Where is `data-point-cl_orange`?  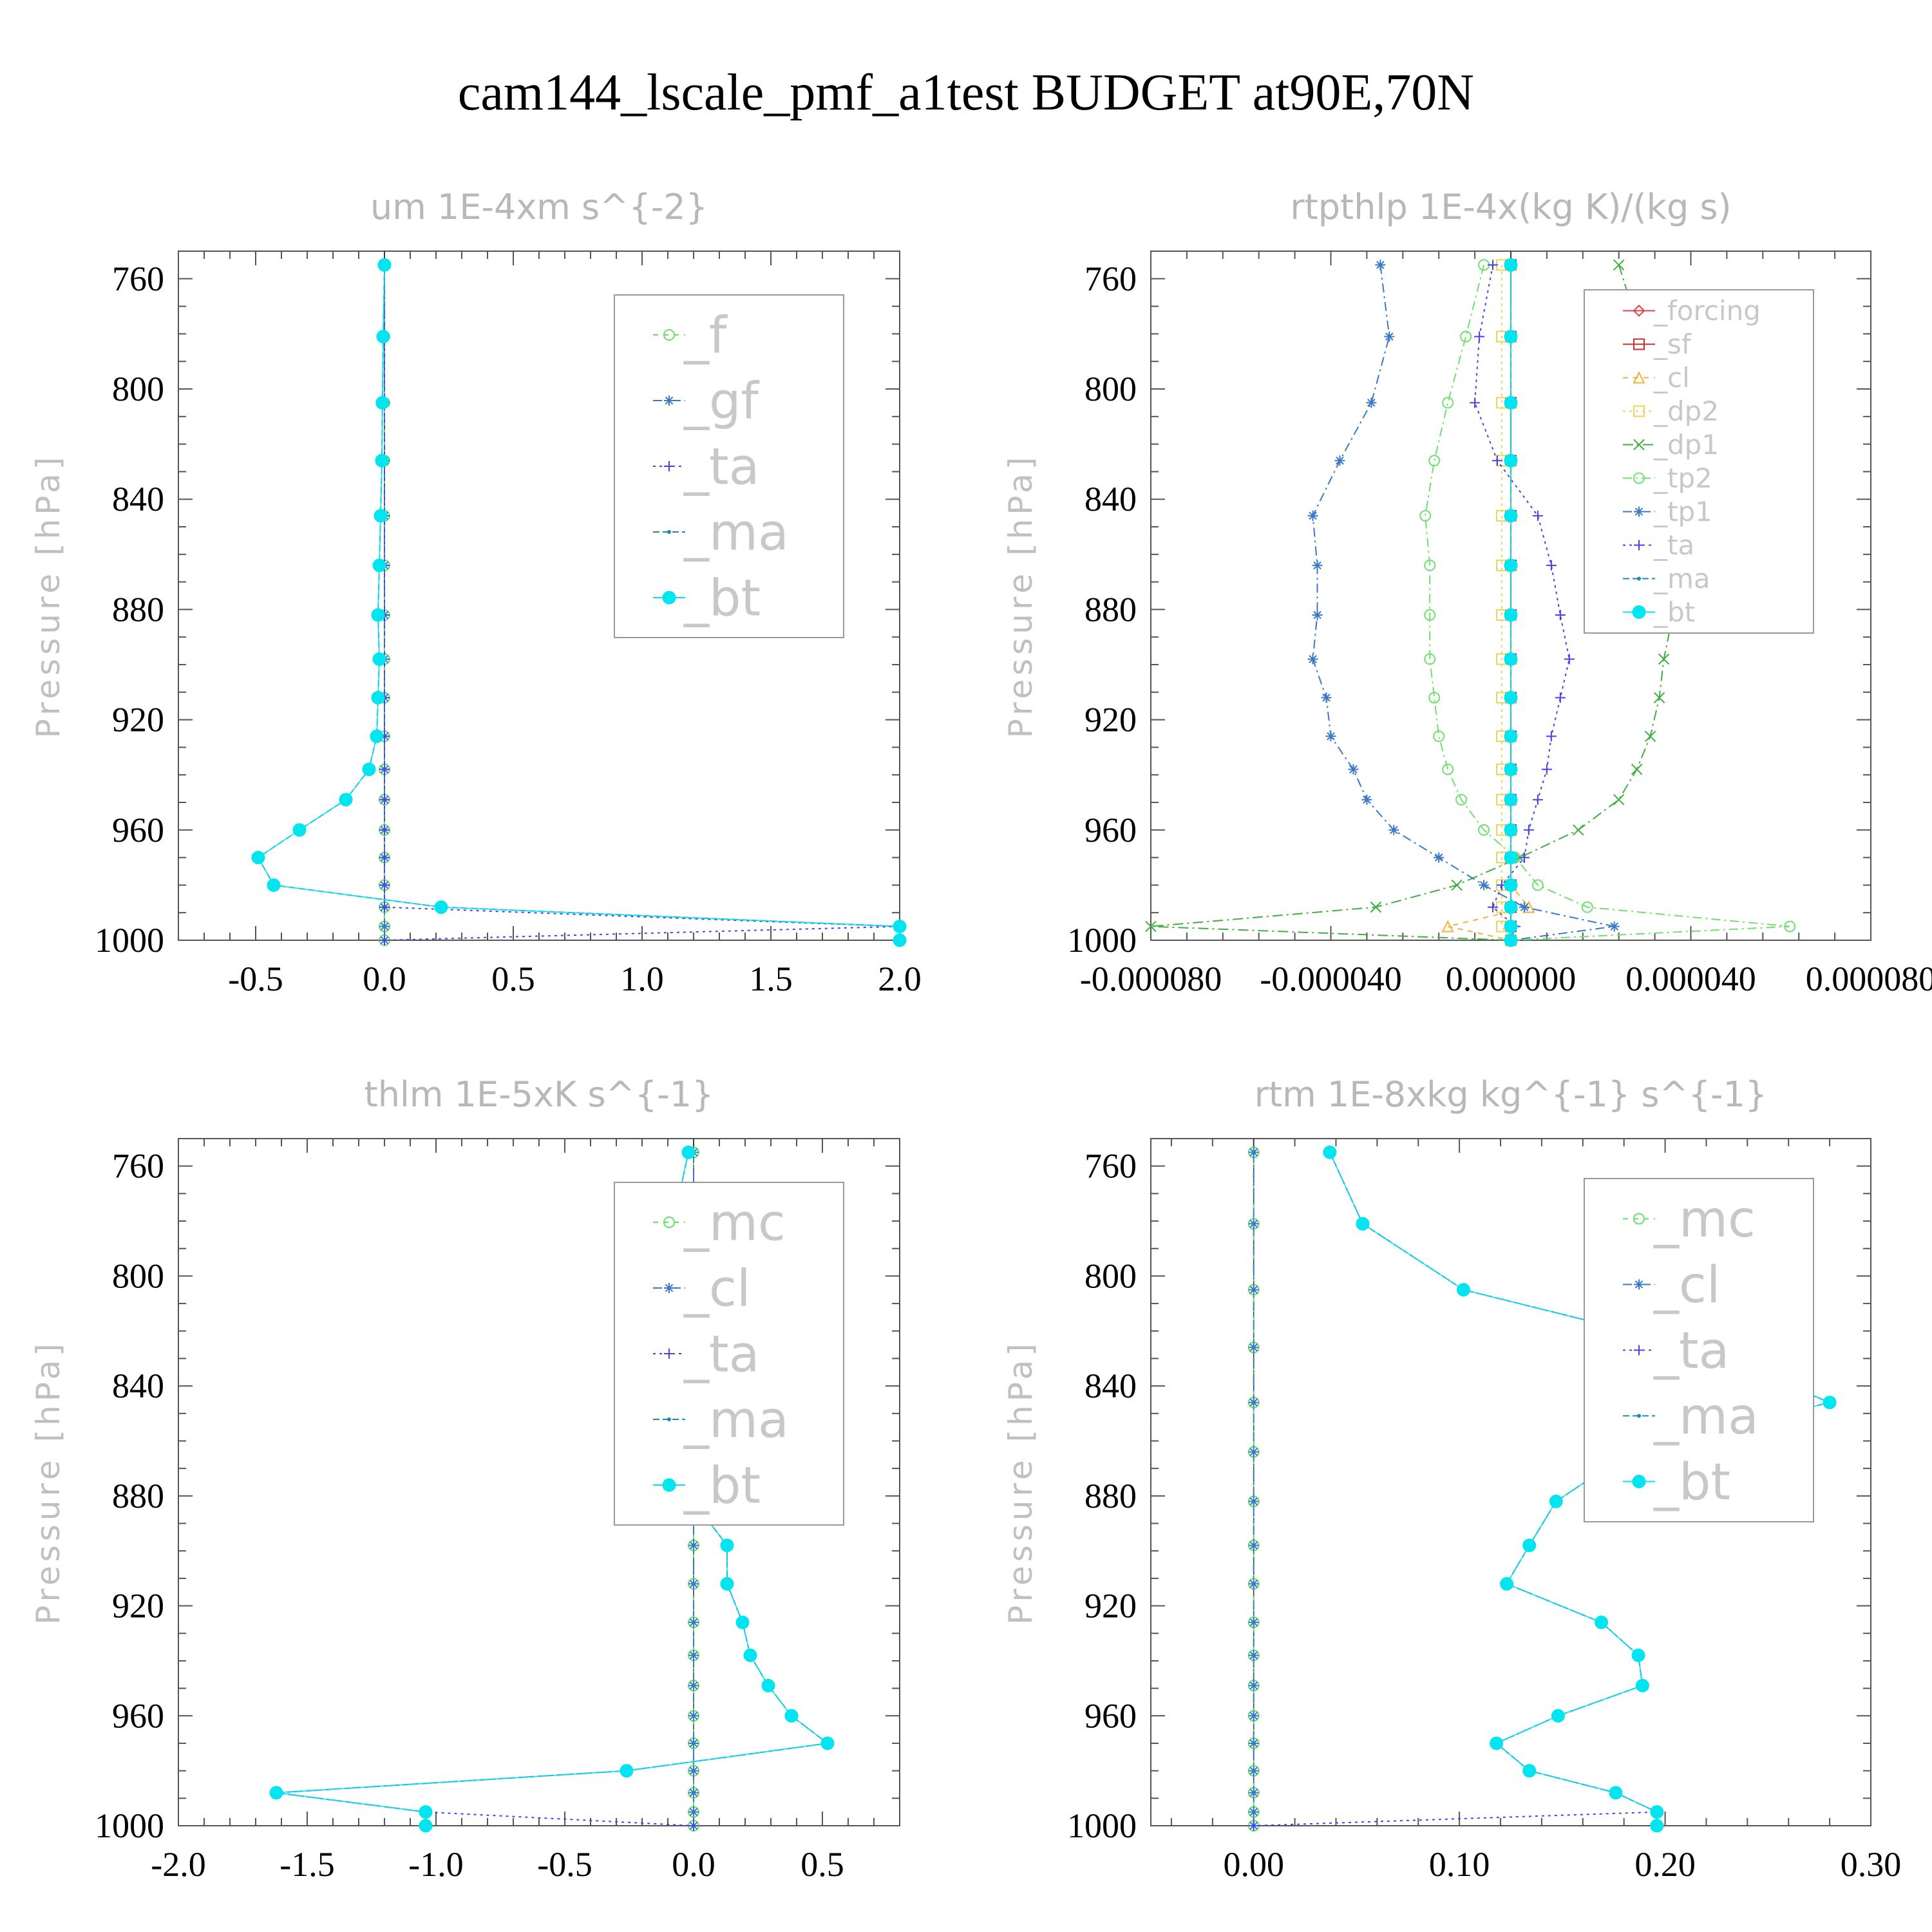 data-point-cl_orange is located at coordinates (1448, 926).